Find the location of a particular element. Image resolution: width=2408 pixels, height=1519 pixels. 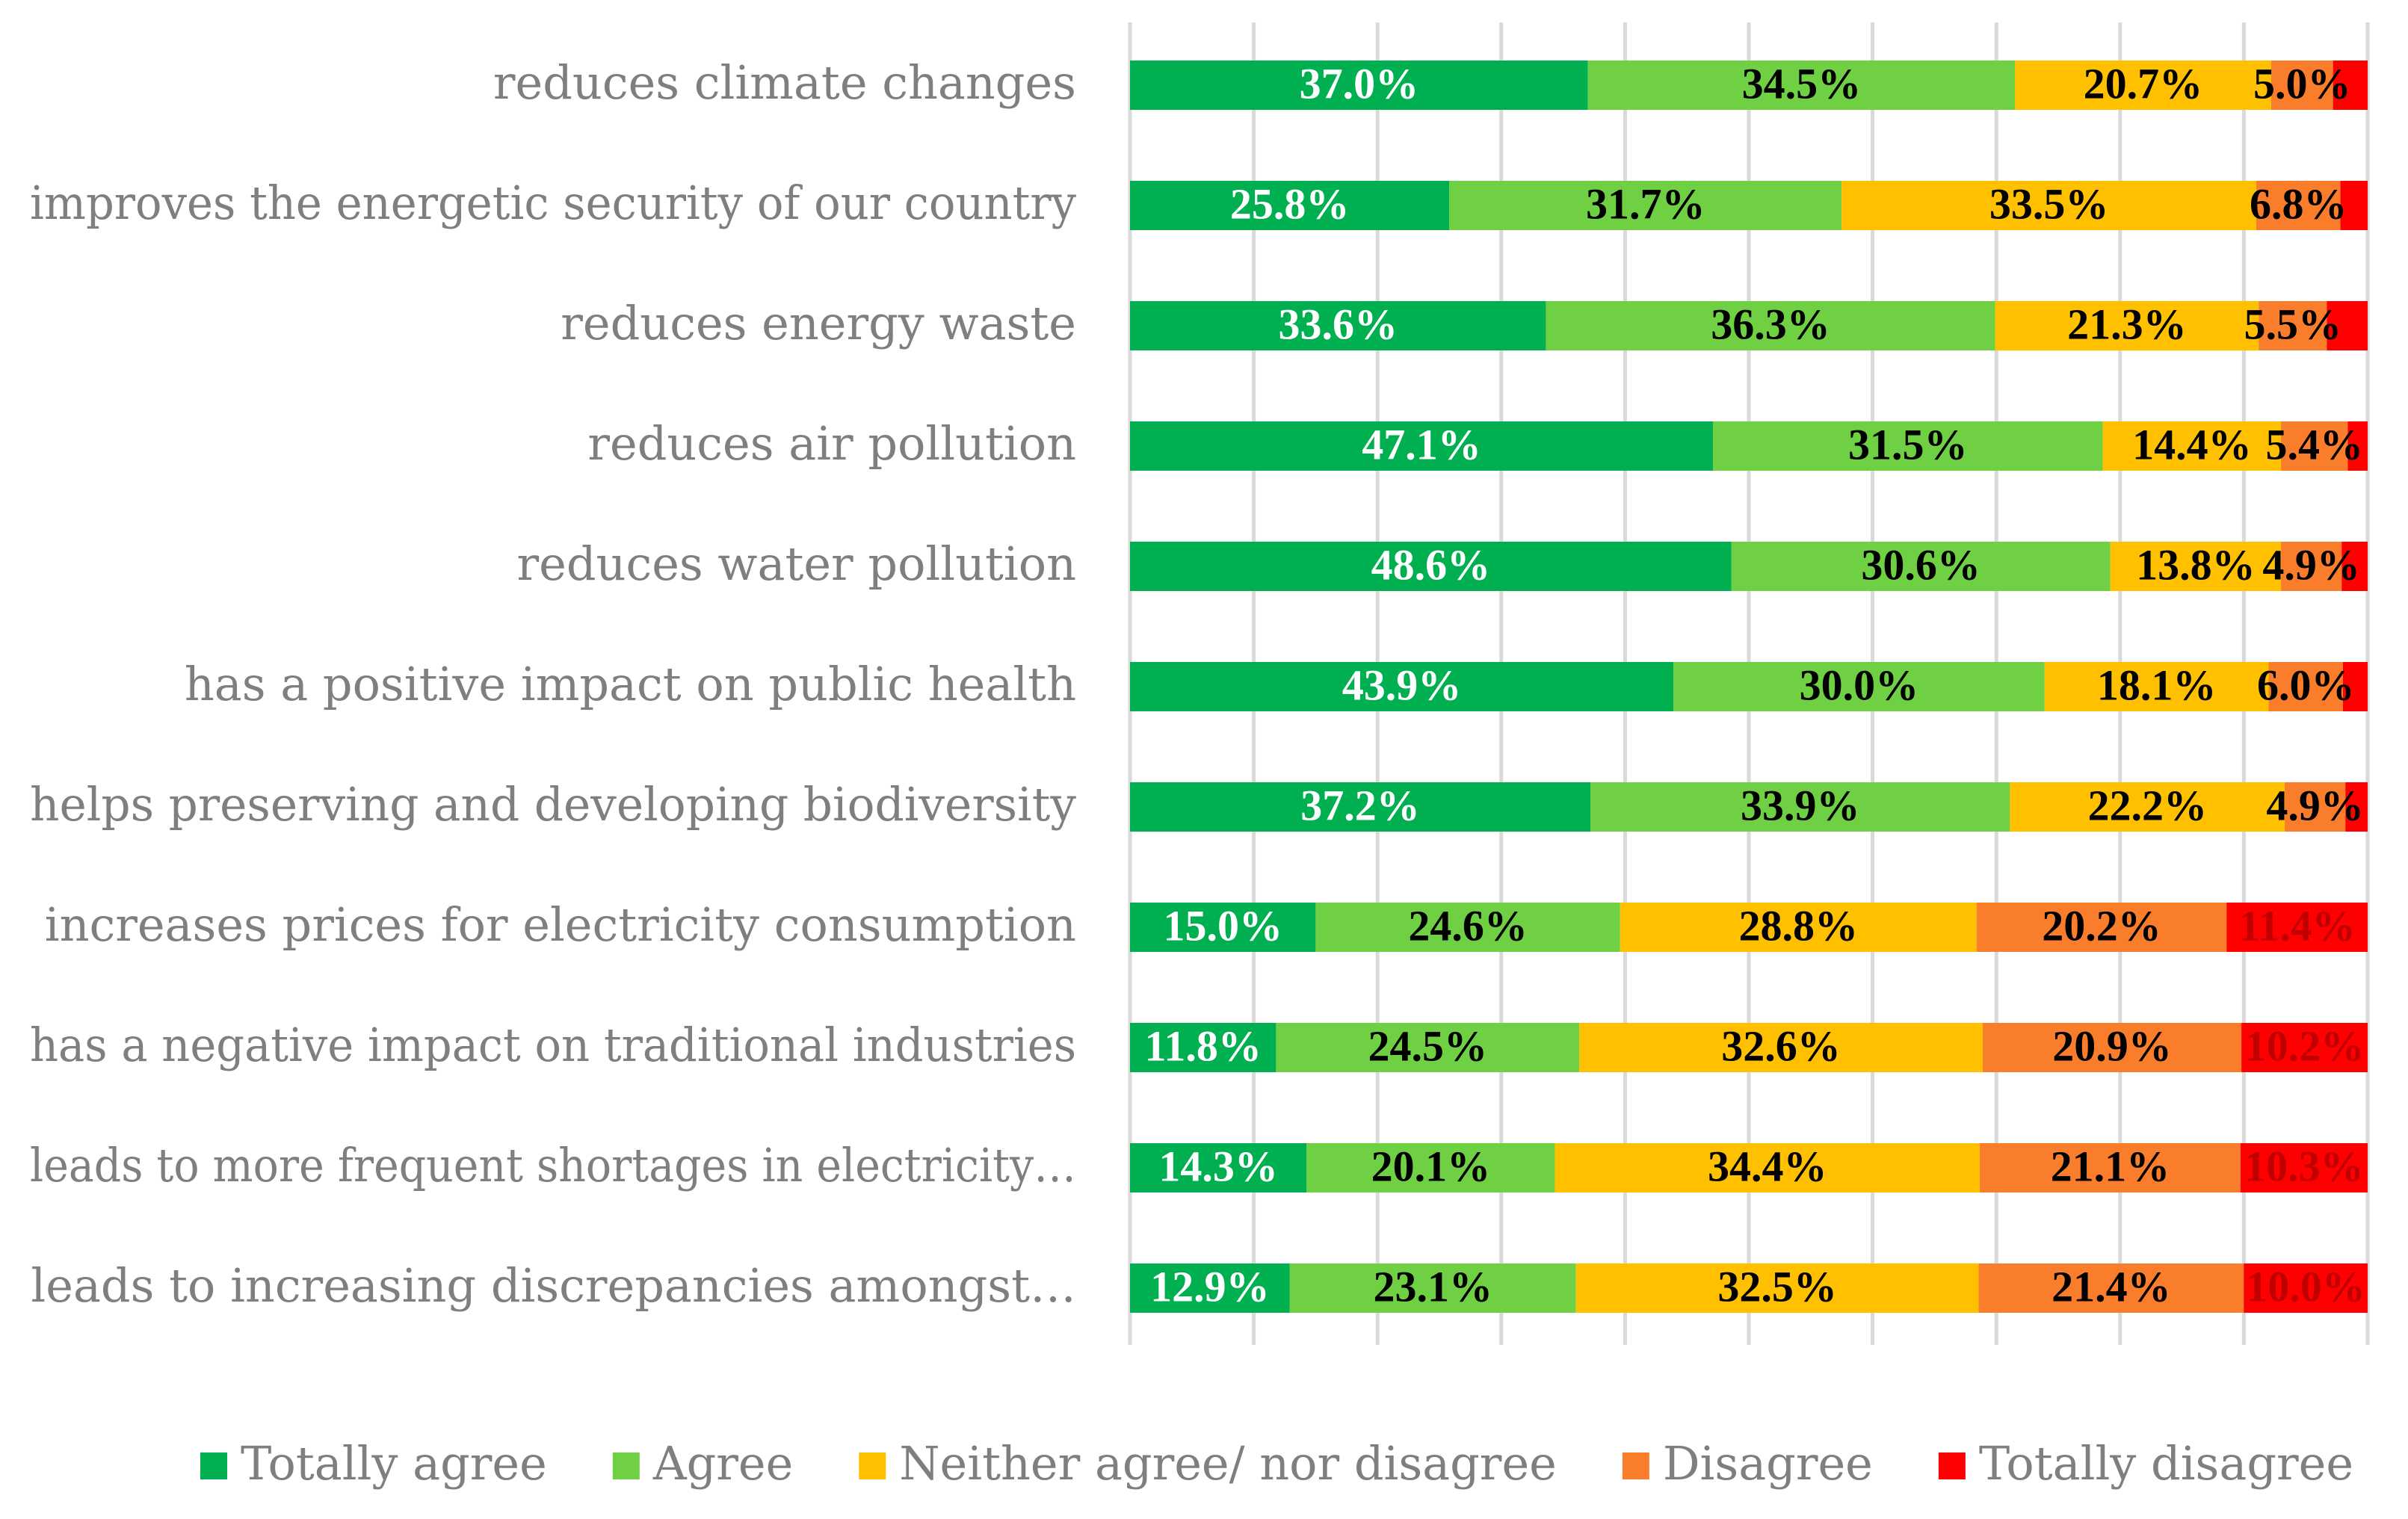

data-label: 31.5% is located at coordinates (1908, 444).